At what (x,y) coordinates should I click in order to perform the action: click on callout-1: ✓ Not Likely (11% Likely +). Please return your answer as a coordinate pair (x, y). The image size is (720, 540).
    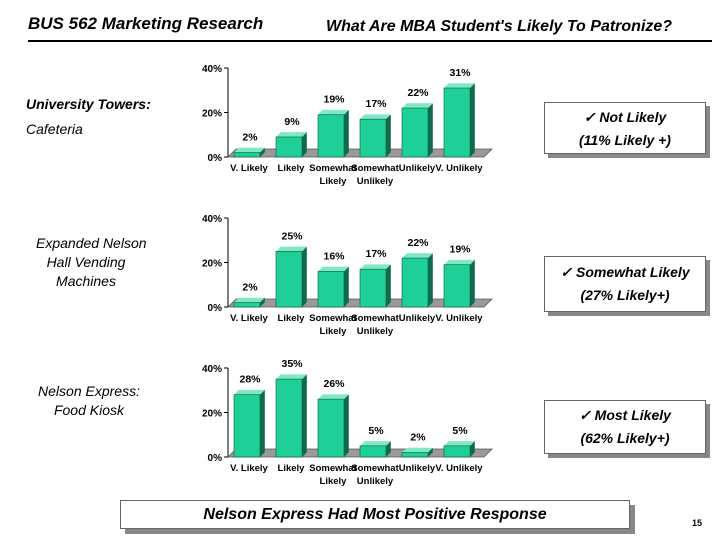
    Looking at the image, I should click on (625, 128).